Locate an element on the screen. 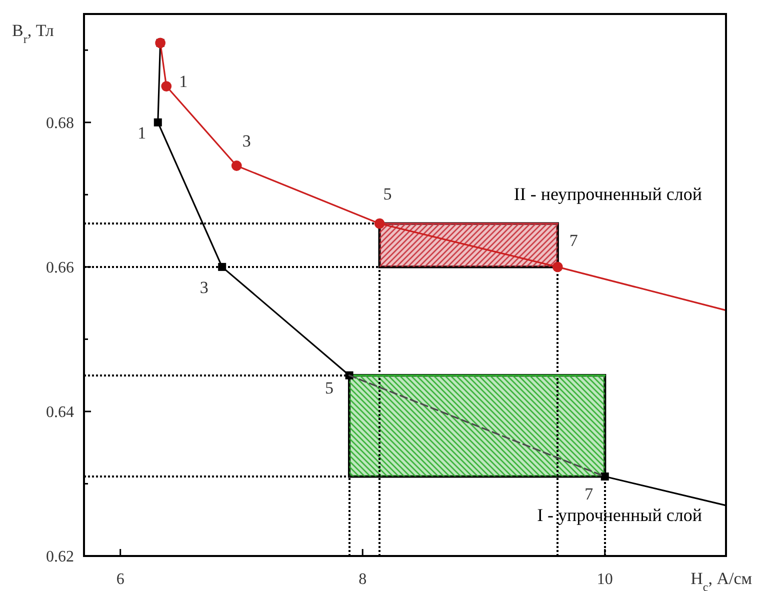  y-tick-label: 0.62 is located at coordinates (60, 557).